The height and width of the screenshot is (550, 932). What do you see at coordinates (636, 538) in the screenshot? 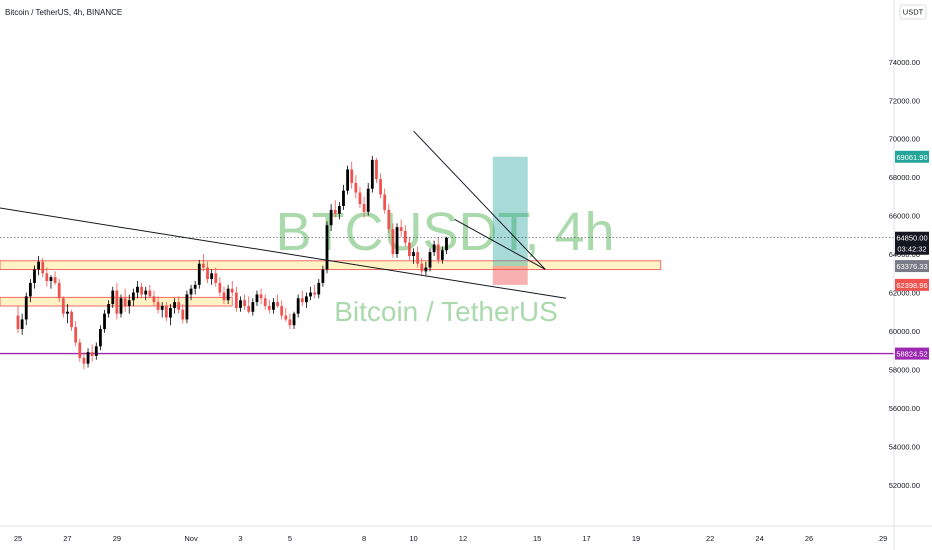
I see `time-tick-label: 19` at bounding box center [636, 538].